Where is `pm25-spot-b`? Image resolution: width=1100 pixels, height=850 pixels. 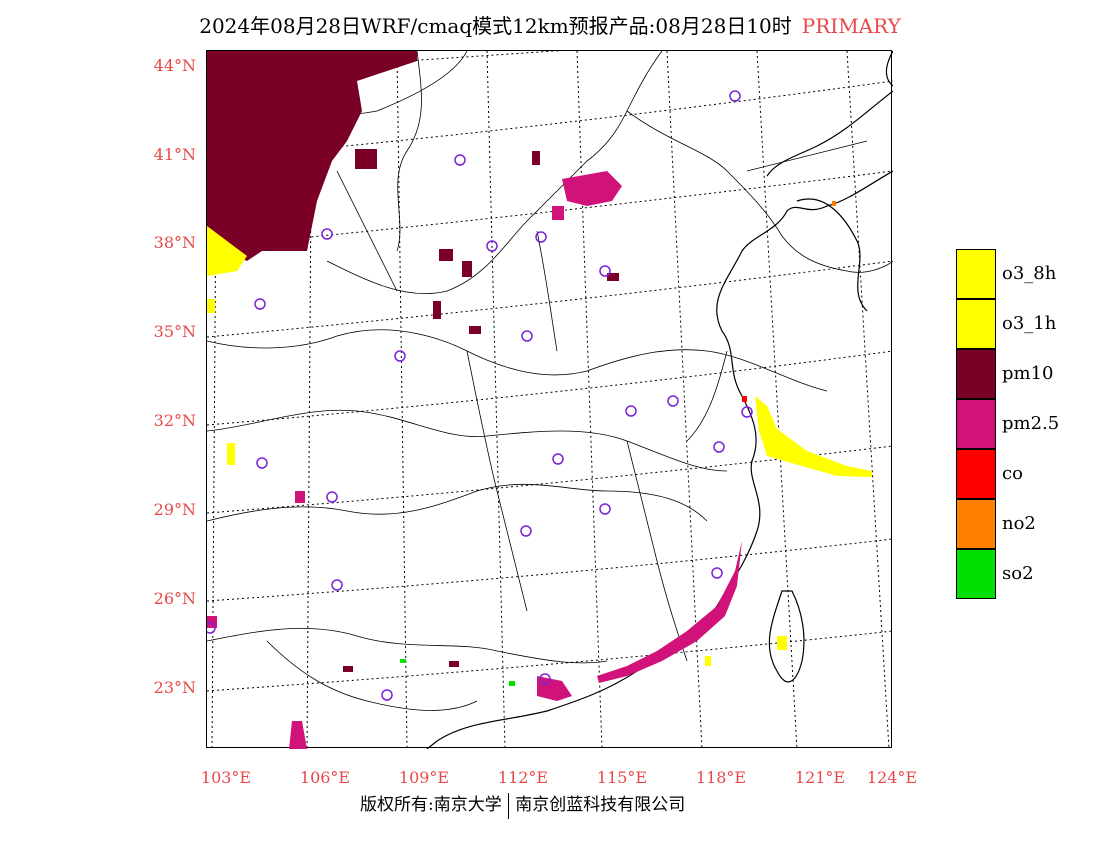 pm25-spot-b is located at coordinates (212, 622).